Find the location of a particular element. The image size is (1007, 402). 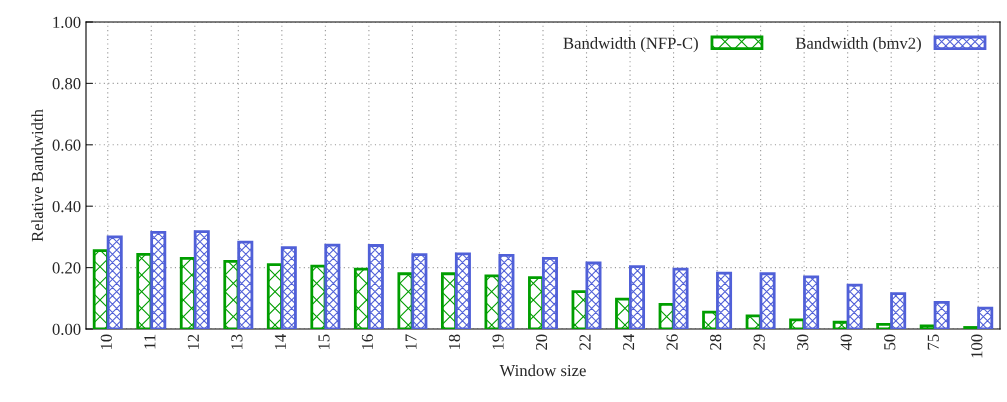

x-tick-label: 20 is located at coordinates (541, 342).